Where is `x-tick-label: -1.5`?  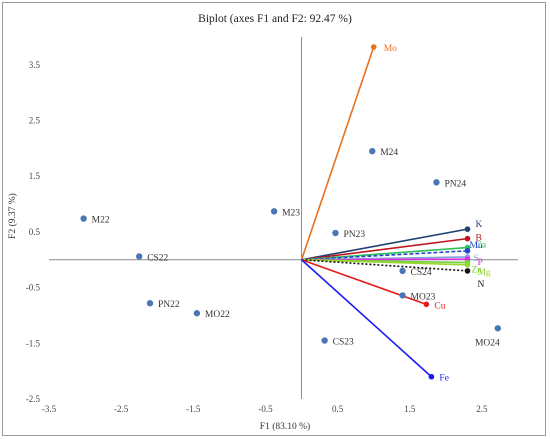 x-tick-label: -1.5 is located at coordinates (193, 409).